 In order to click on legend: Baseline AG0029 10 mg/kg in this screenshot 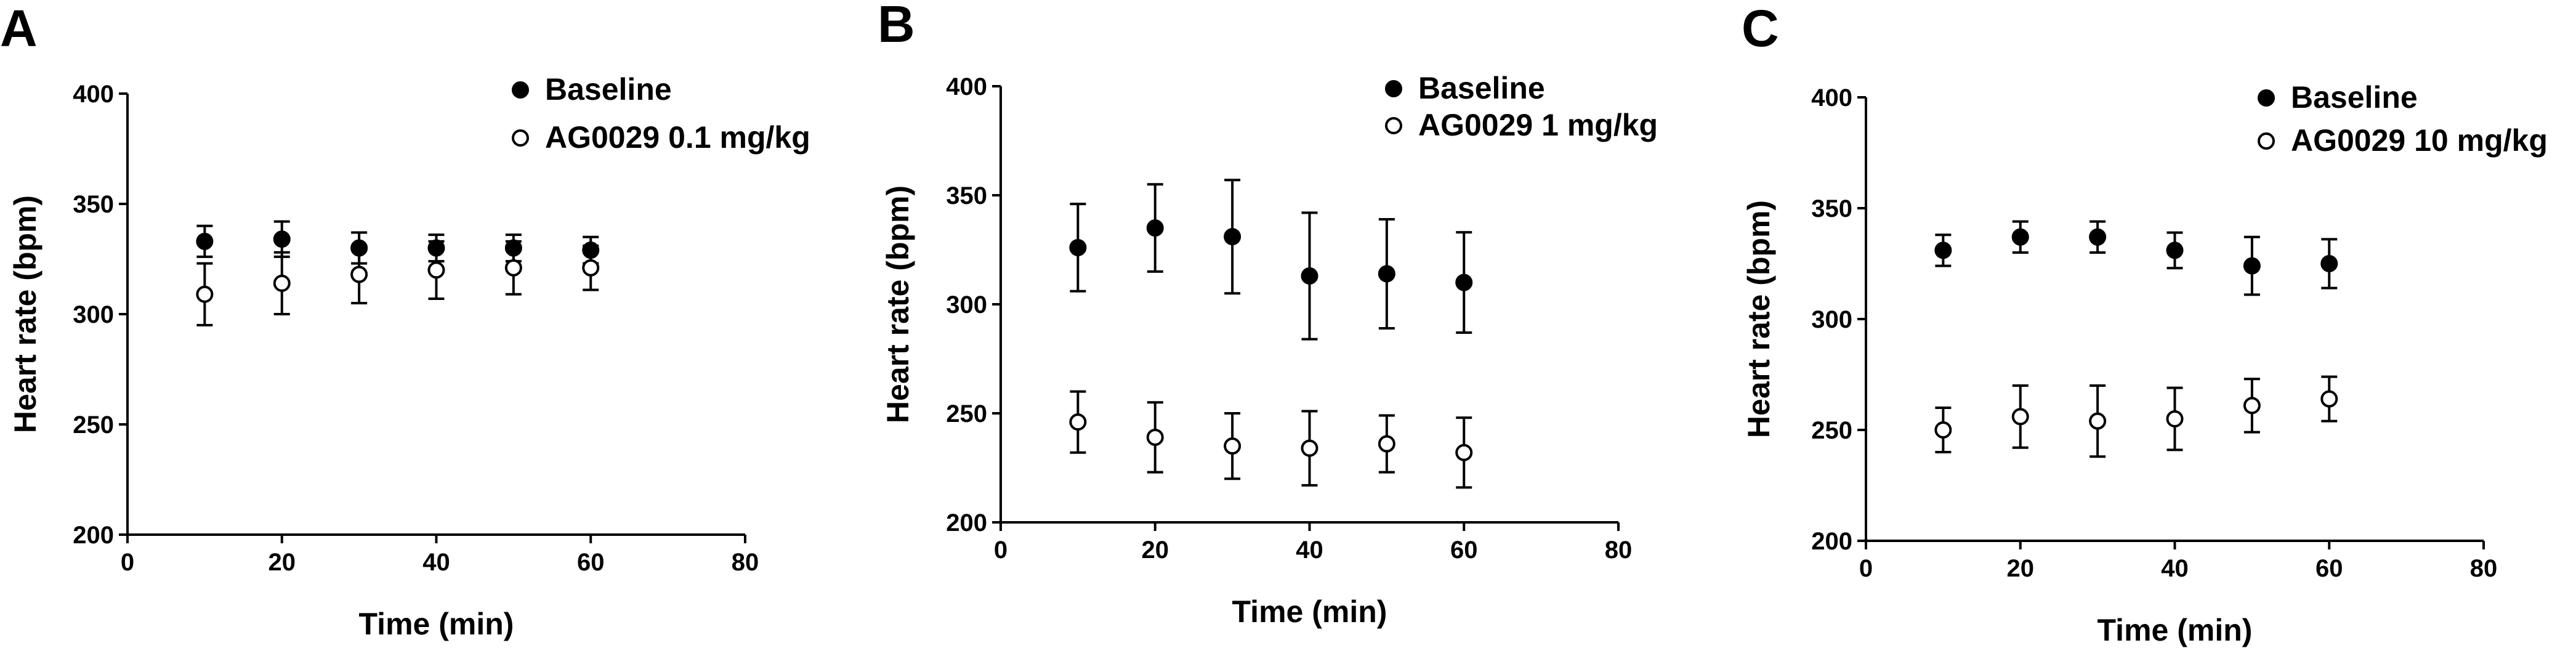, I will do `click(2403, 119)`.